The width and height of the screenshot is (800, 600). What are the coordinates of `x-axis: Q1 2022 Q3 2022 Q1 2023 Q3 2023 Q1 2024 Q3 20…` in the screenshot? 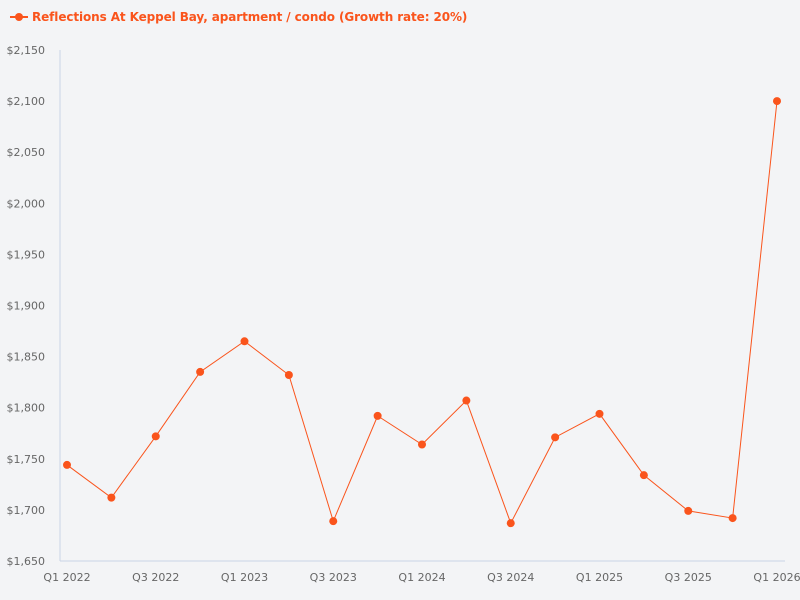 It's located at (421, 572).